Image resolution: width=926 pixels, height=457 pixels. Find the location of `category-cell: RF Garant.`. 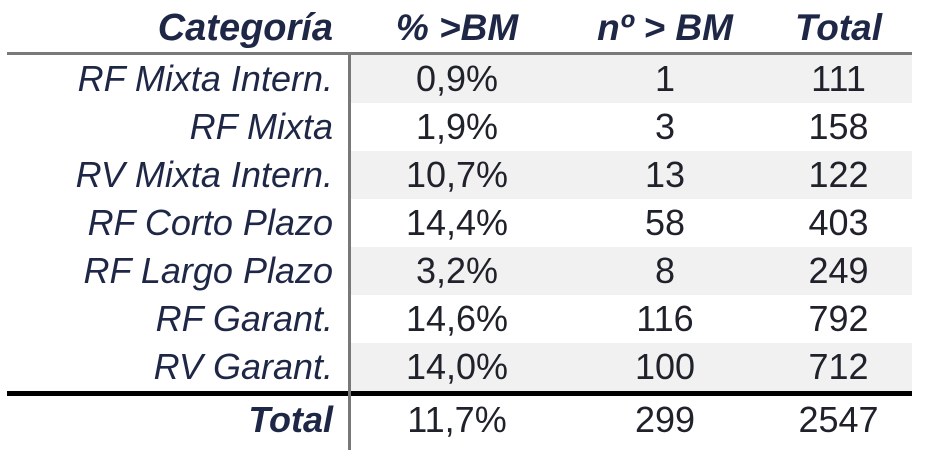

category-cell: RF Garant. is located at coordinates (244, 318).